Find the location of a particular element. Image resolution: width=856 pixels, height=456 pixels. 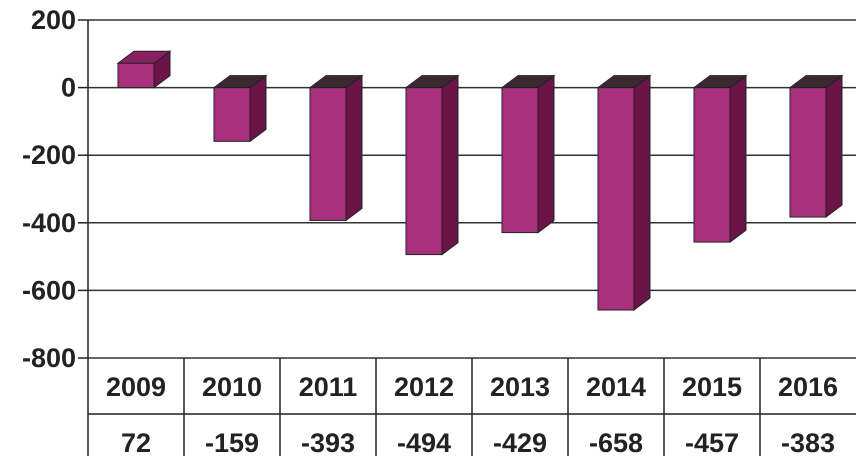

y-tick-label: 0 is located at coordinates (68, 88).